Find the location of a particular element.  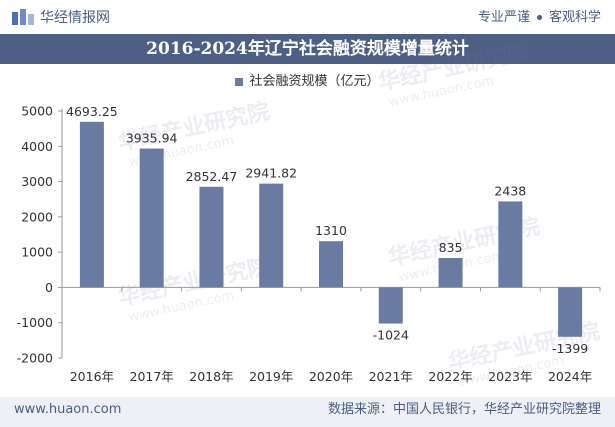

data-label: 3935.94 is located at coordinates (152, 138).